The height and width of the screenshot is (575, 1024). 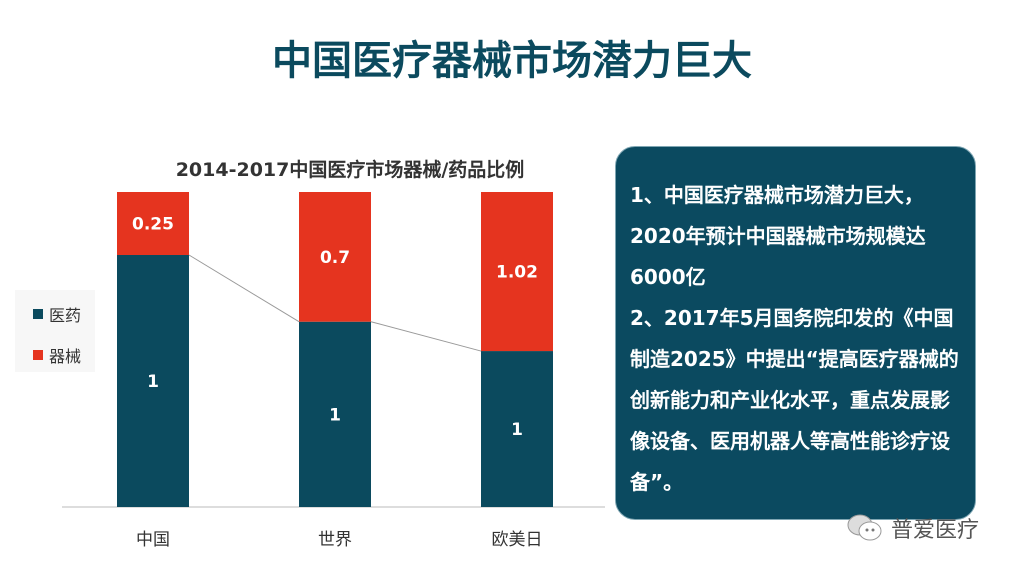 I want to click on legend-item-medicine: 医药, so click(x=57, y=314).